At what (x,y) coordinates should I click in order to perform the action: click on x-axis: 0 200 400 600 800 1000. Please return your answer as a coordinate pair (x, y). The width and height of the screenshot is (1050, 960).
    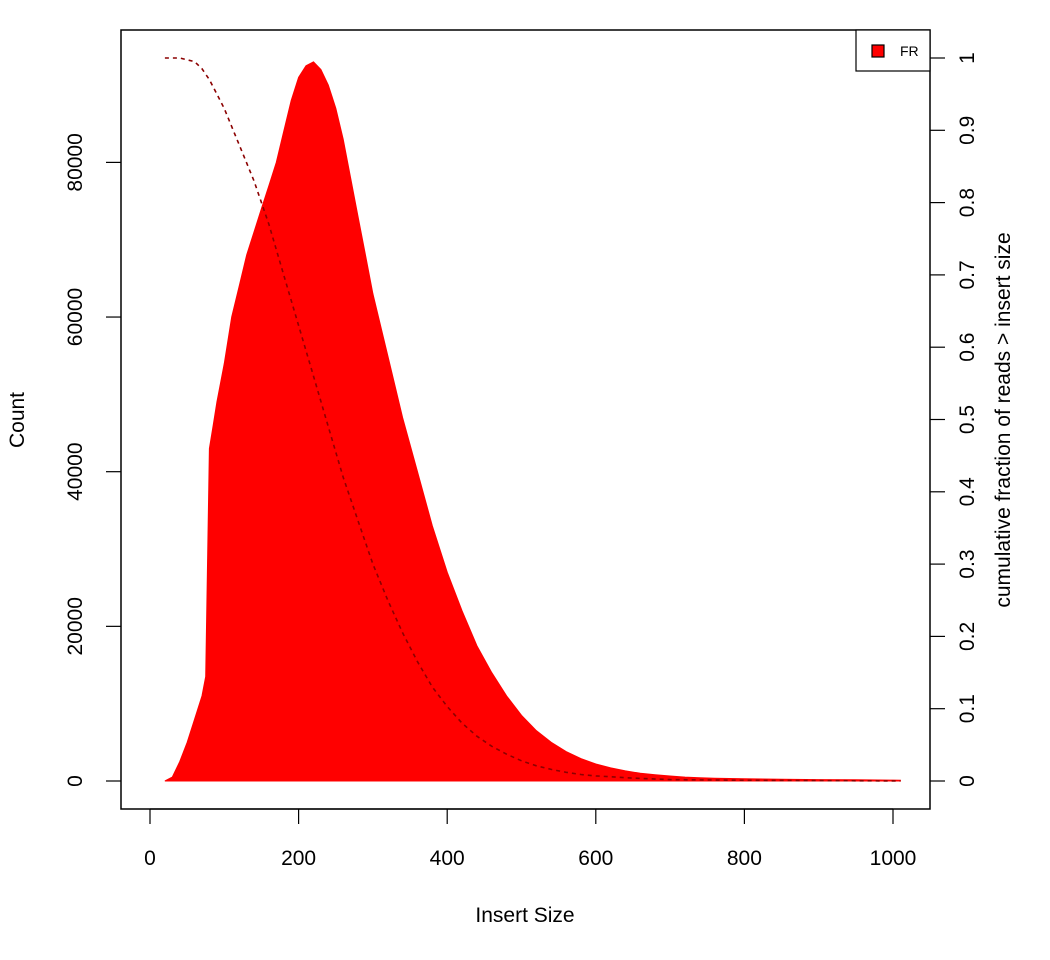
    Looking at the image, I should click on (530, 839).